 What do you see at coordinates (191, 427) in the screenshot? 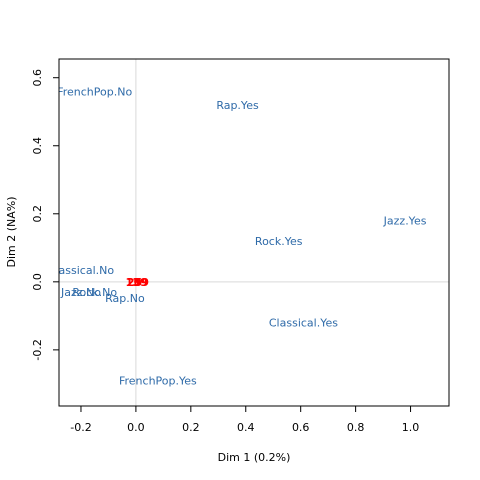
I see `x-tick-label: 0.2` at bounding box center [191, 427].